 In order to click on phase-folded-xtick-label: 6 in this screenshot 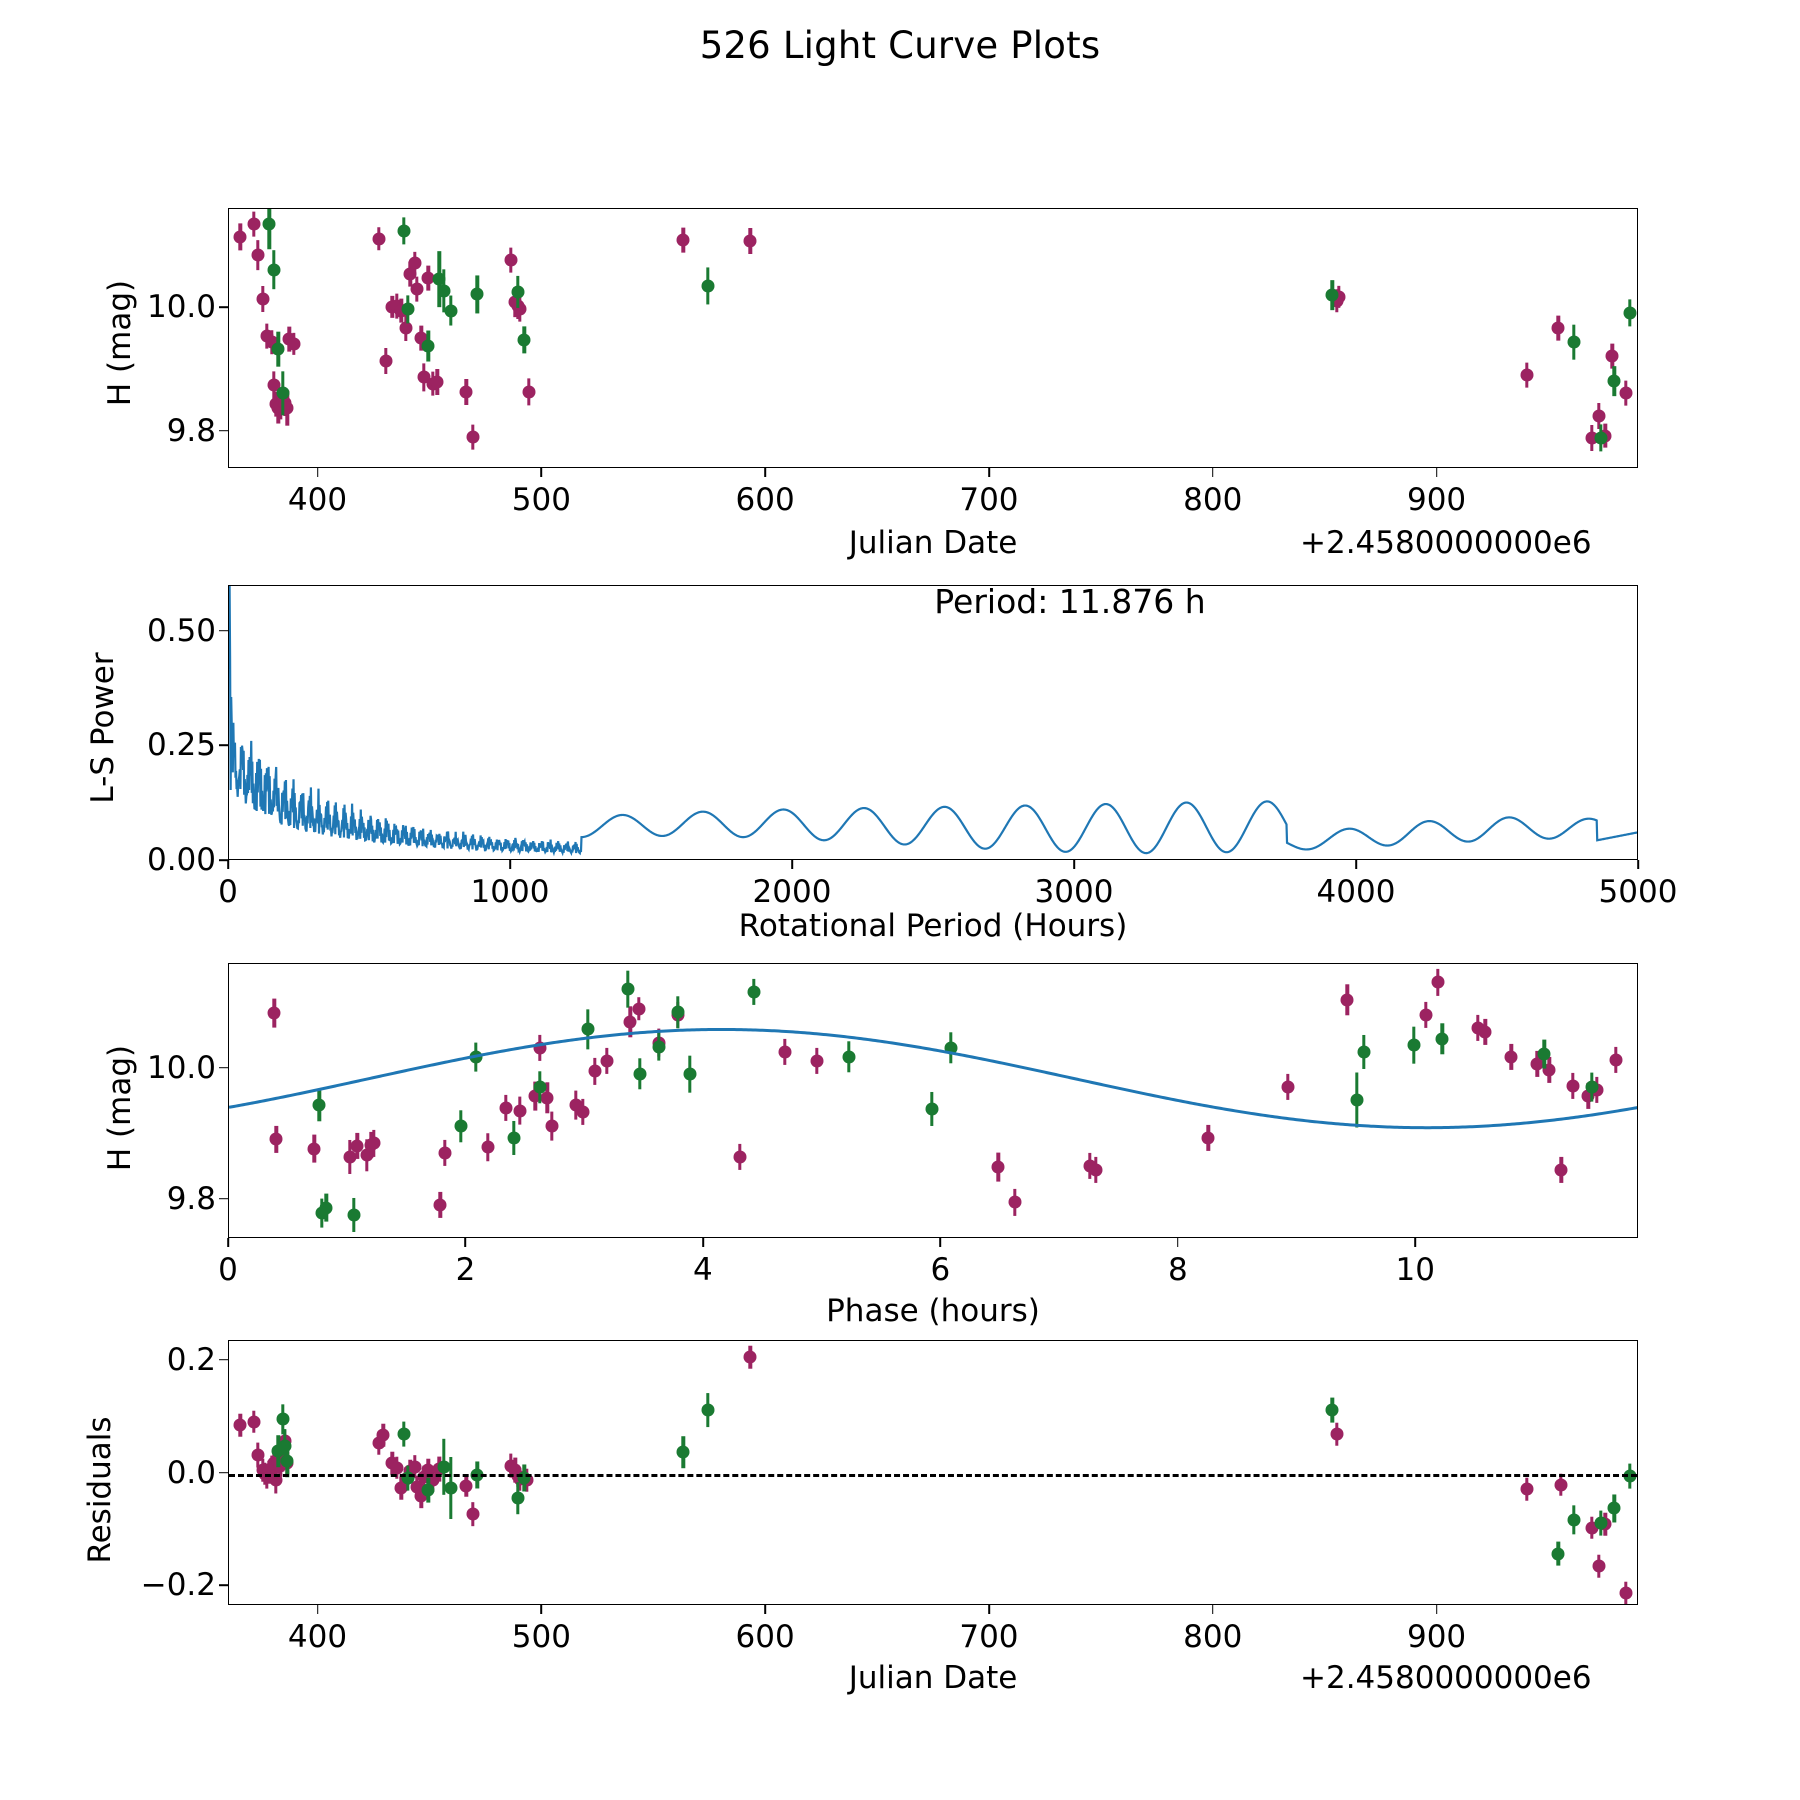, I will do `click(940, 1270)`.